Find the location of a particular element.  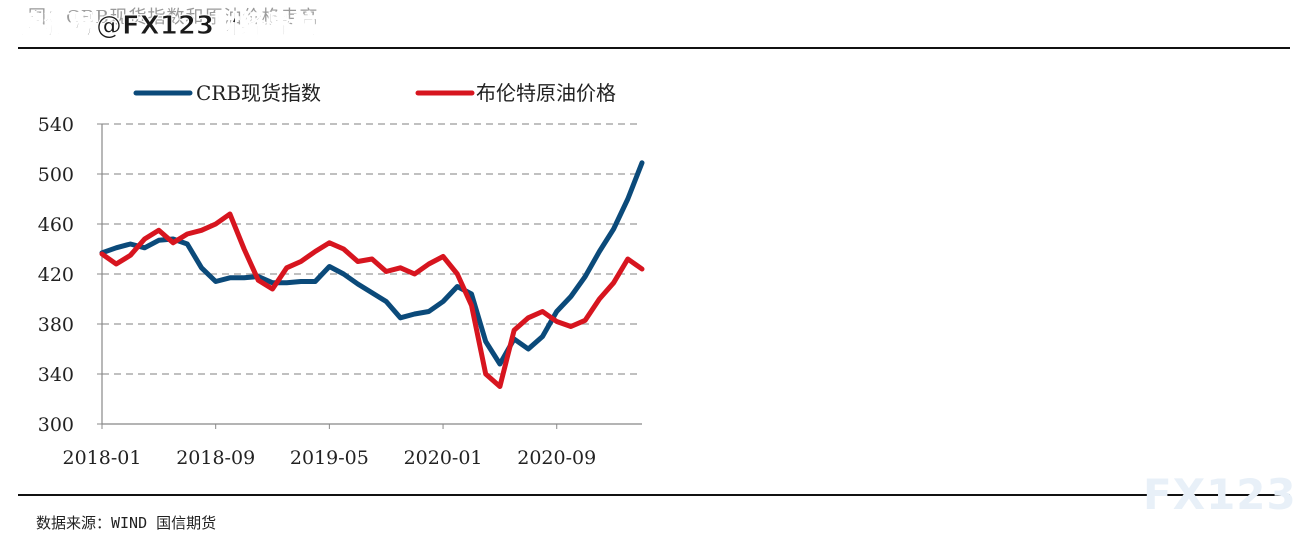

top-rule is located at coordinates (654, 48).